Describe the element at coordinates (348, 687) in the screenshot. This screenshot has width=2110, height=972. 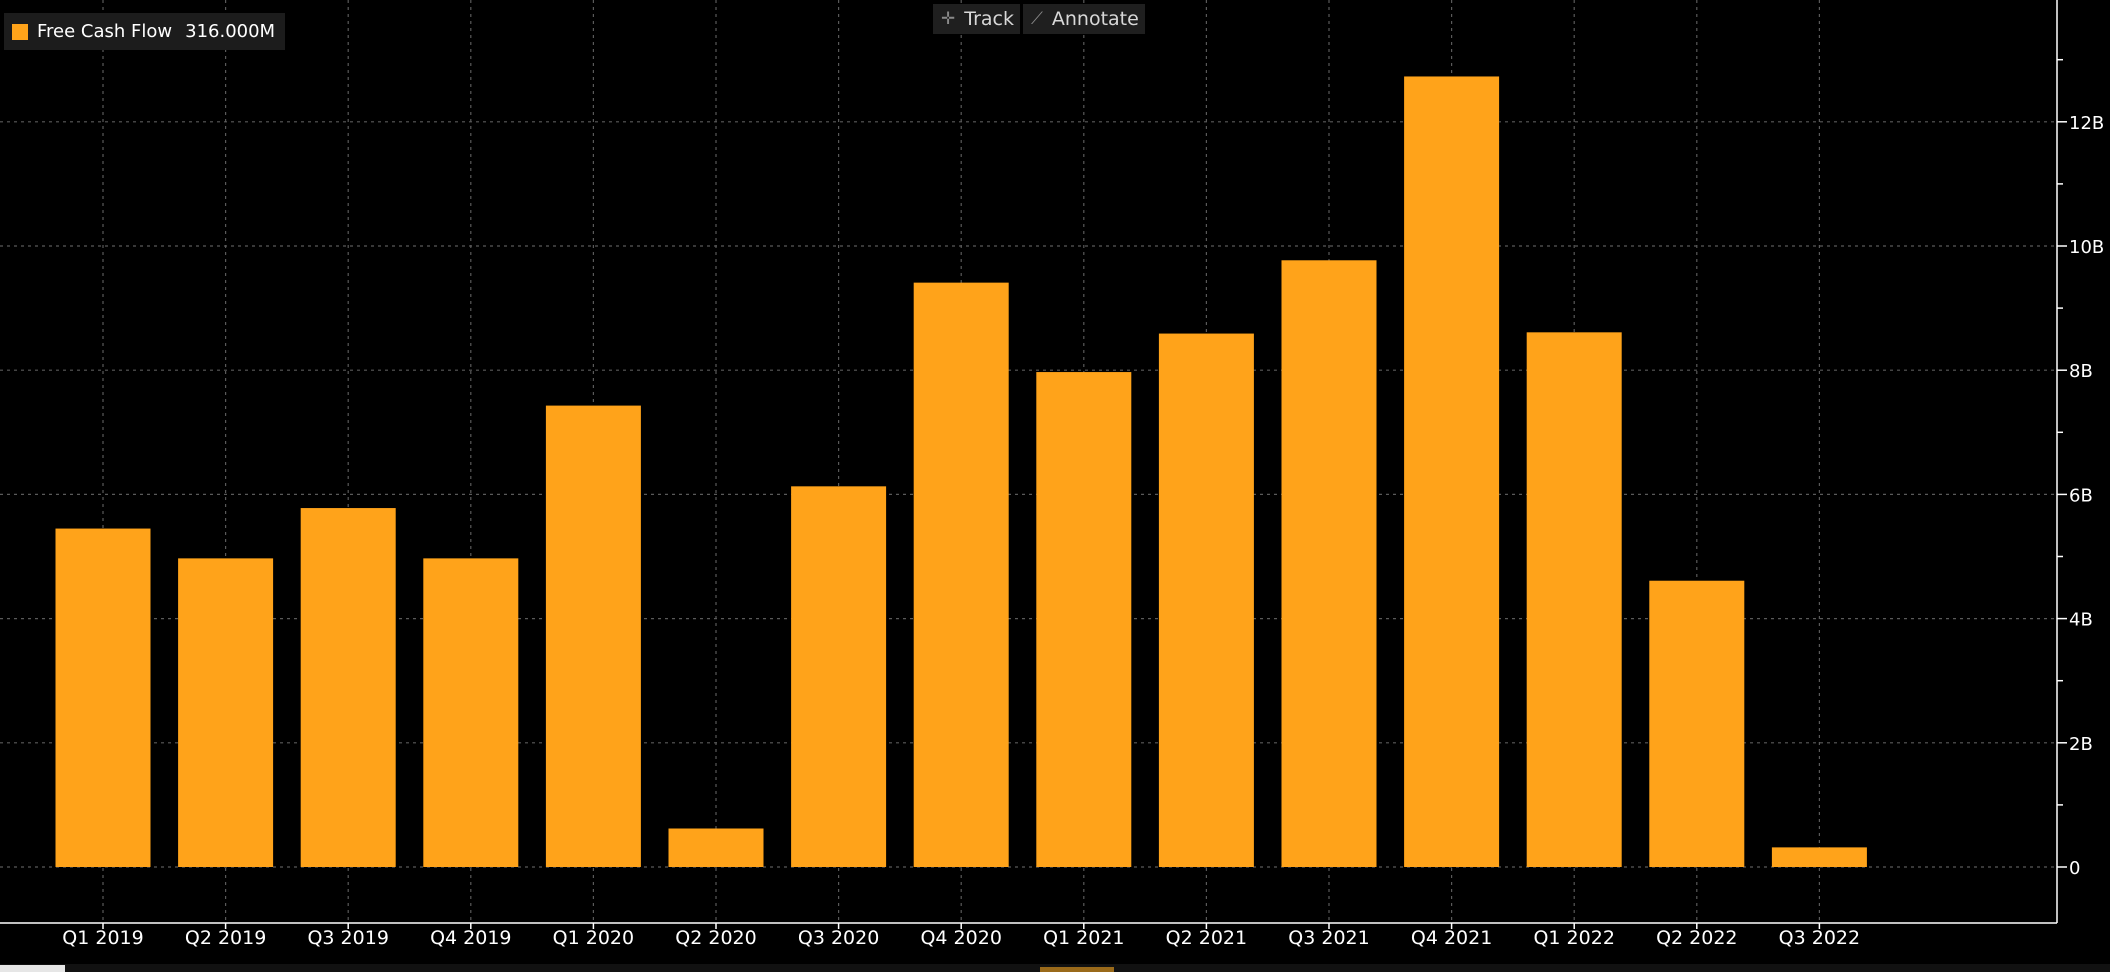
I see `bar-q3-2019` at that location.